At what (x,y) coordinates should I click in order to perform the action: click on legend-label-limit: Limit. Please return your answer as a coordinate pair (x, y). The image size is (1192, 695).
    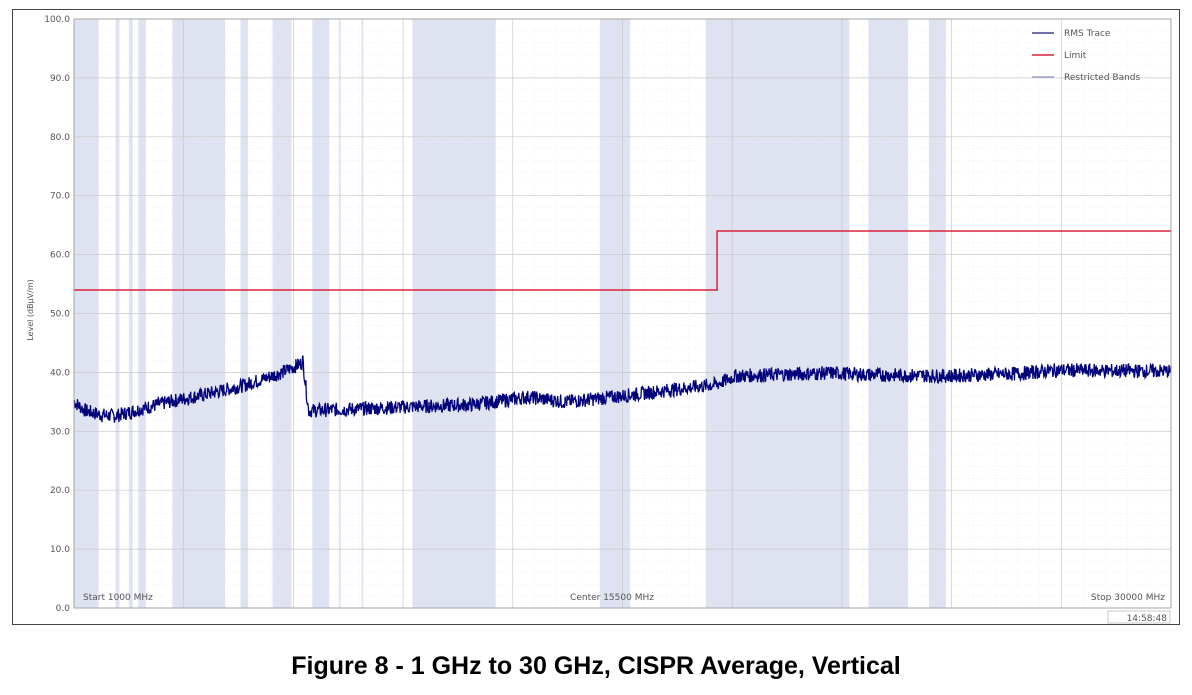
    Looking at the image, I should click on (1075, 56).